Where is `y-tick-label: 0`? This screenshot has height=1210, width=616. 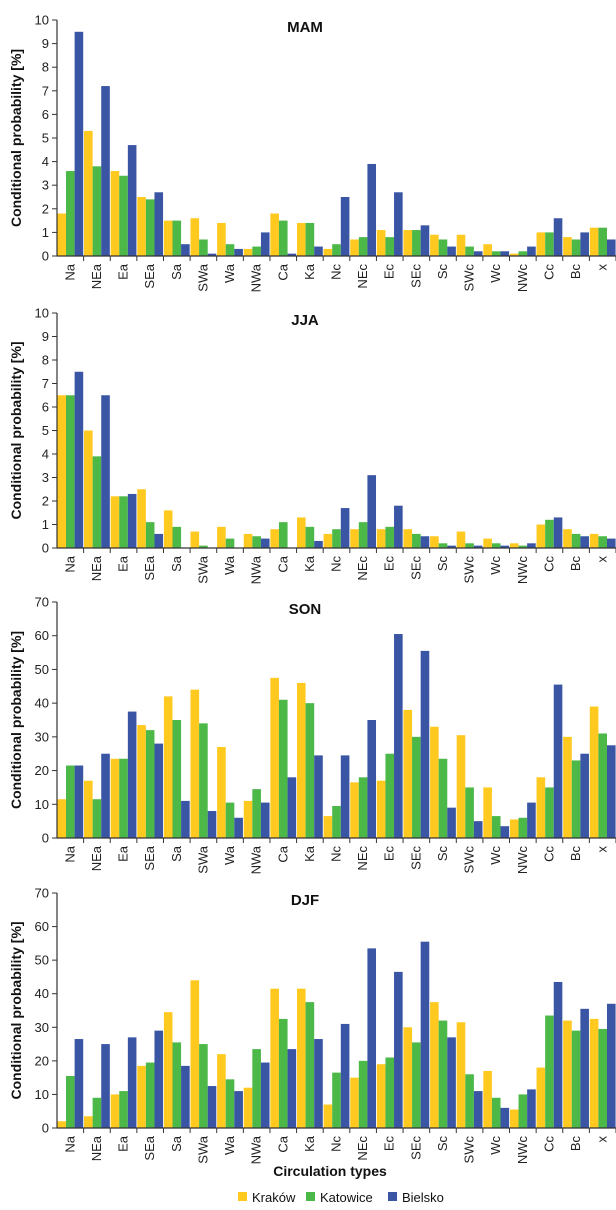
y-tick-label: 0 is located at coordinates (45, 256).